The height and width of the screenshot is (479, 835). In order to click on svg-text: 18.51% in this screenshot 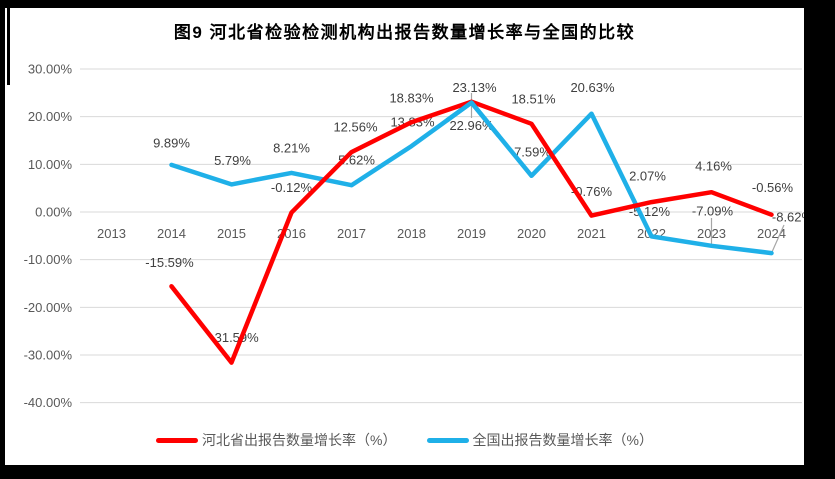, I will do `click(533, 98)`.